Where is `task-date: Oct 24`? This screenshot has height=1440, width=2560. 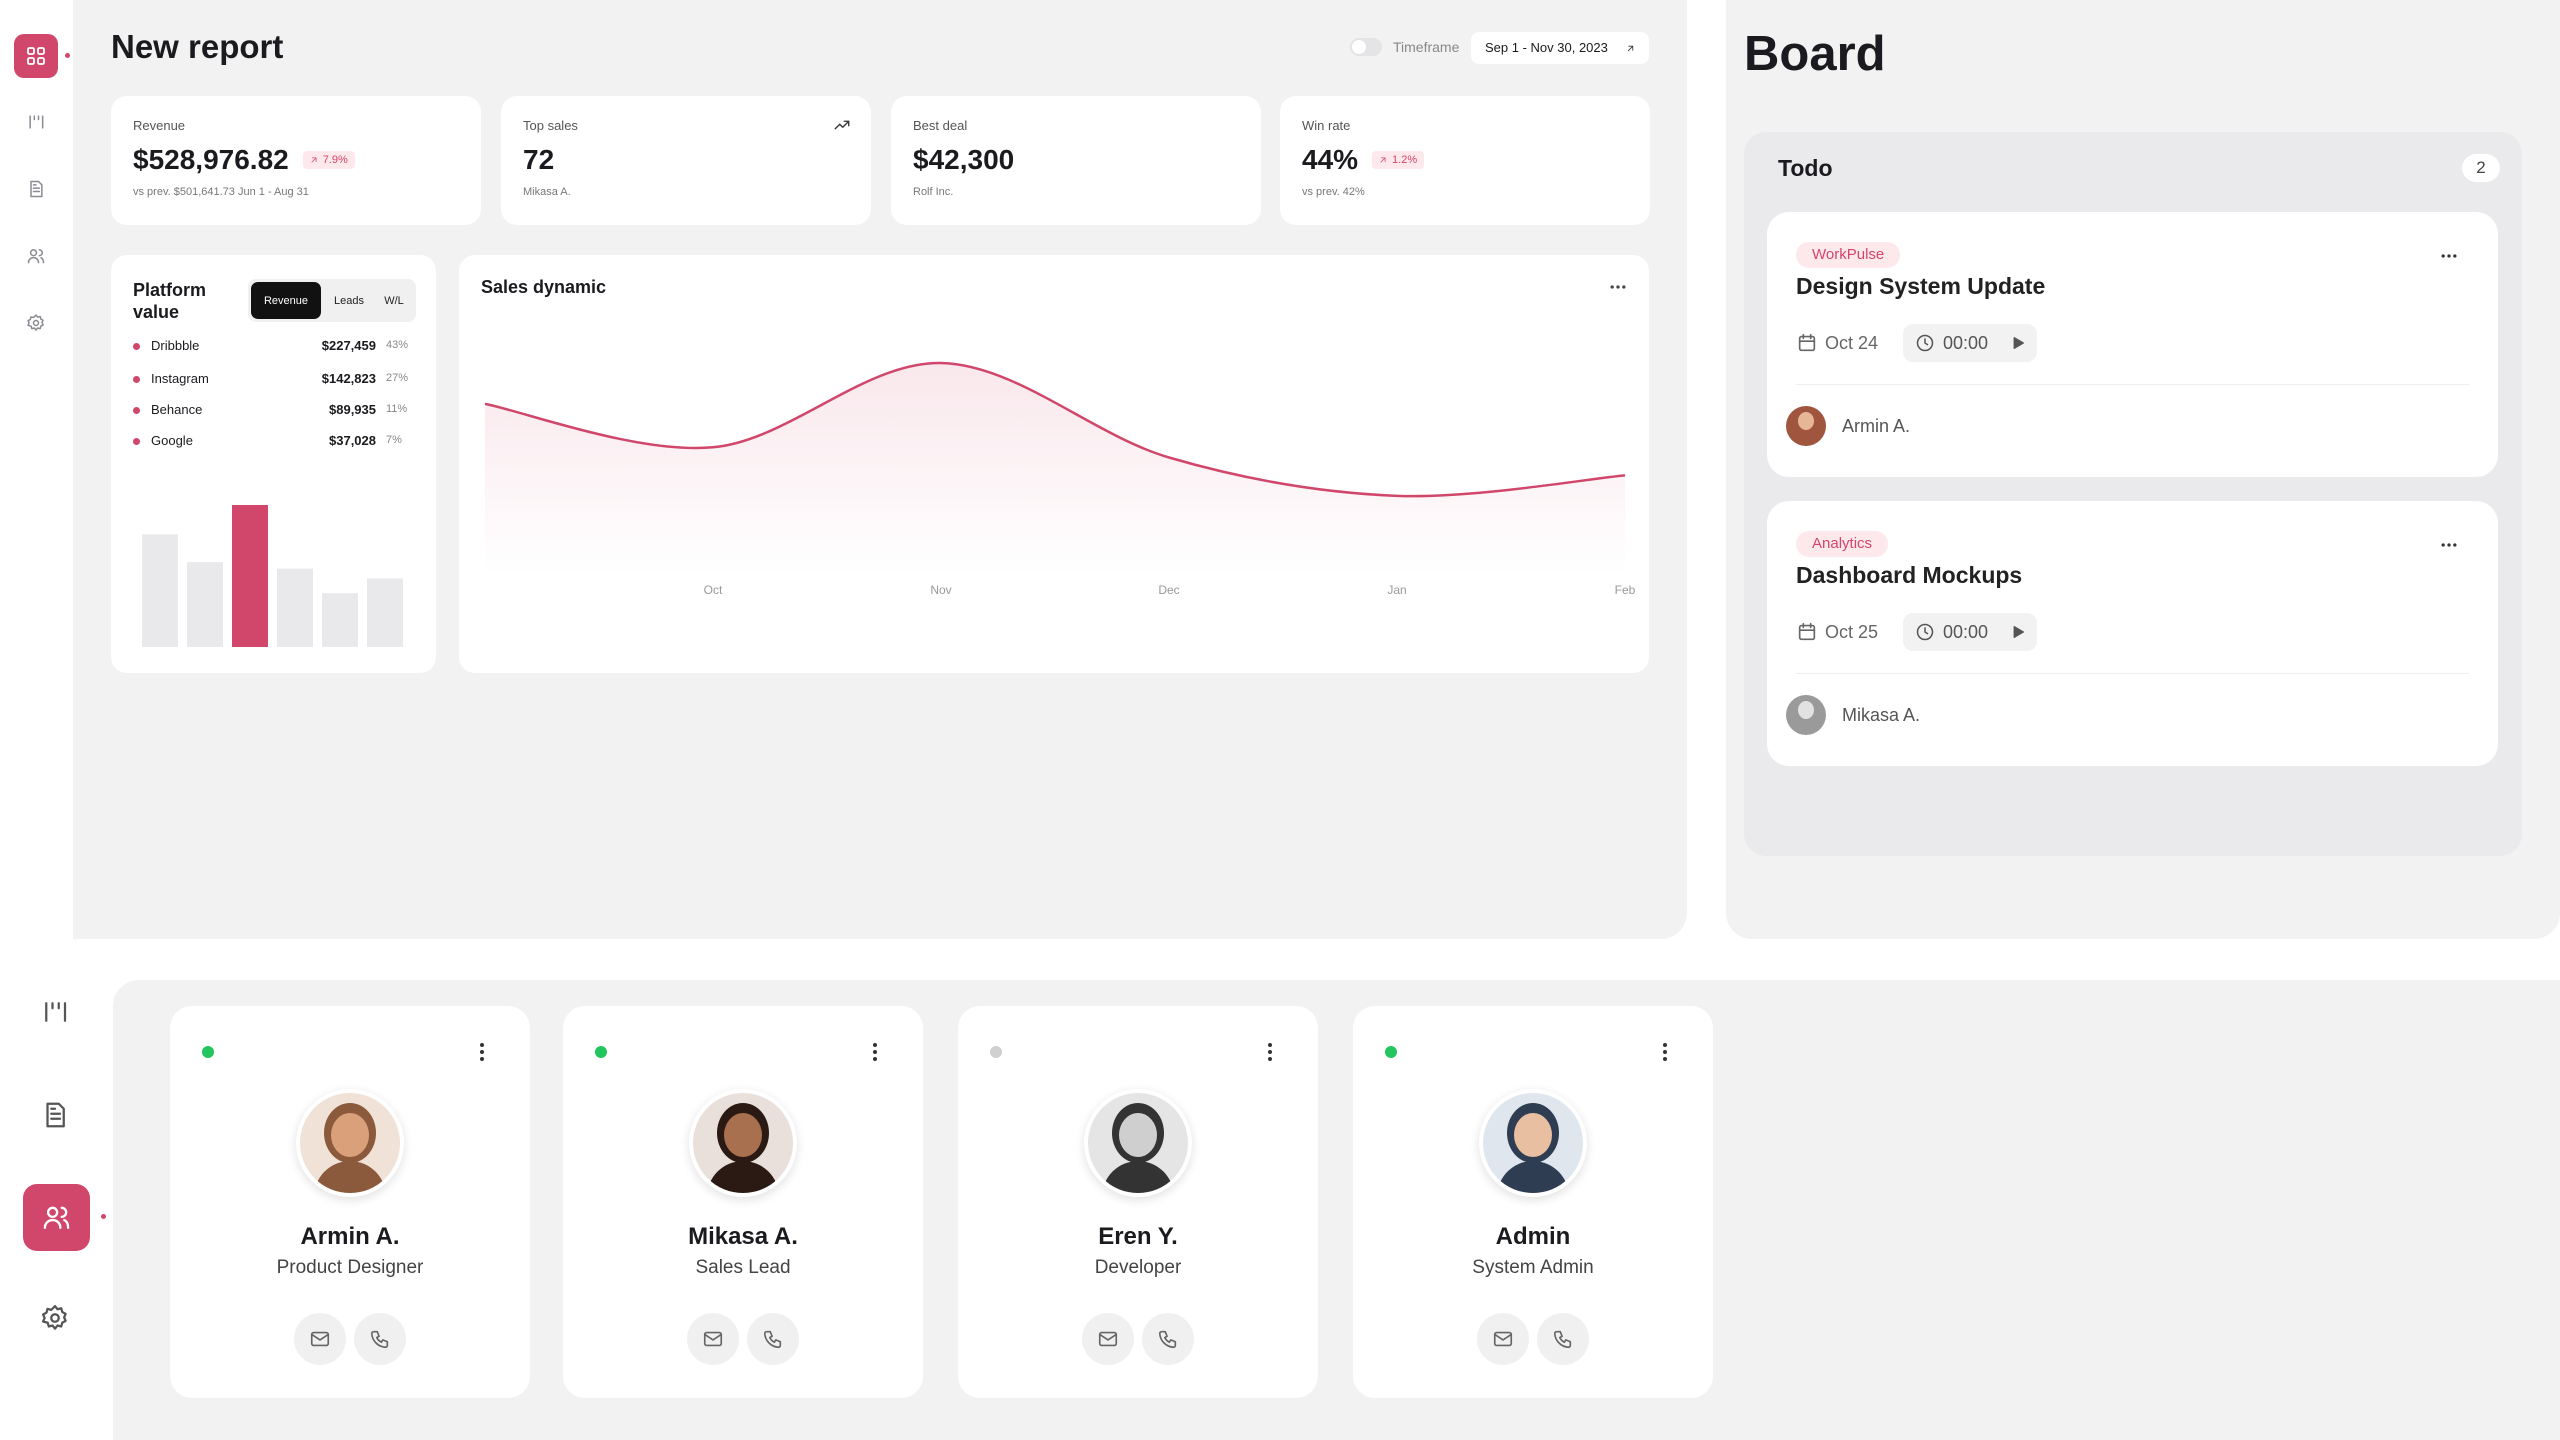 task-date: Oct 24 is located at coordinates (1852, 343).